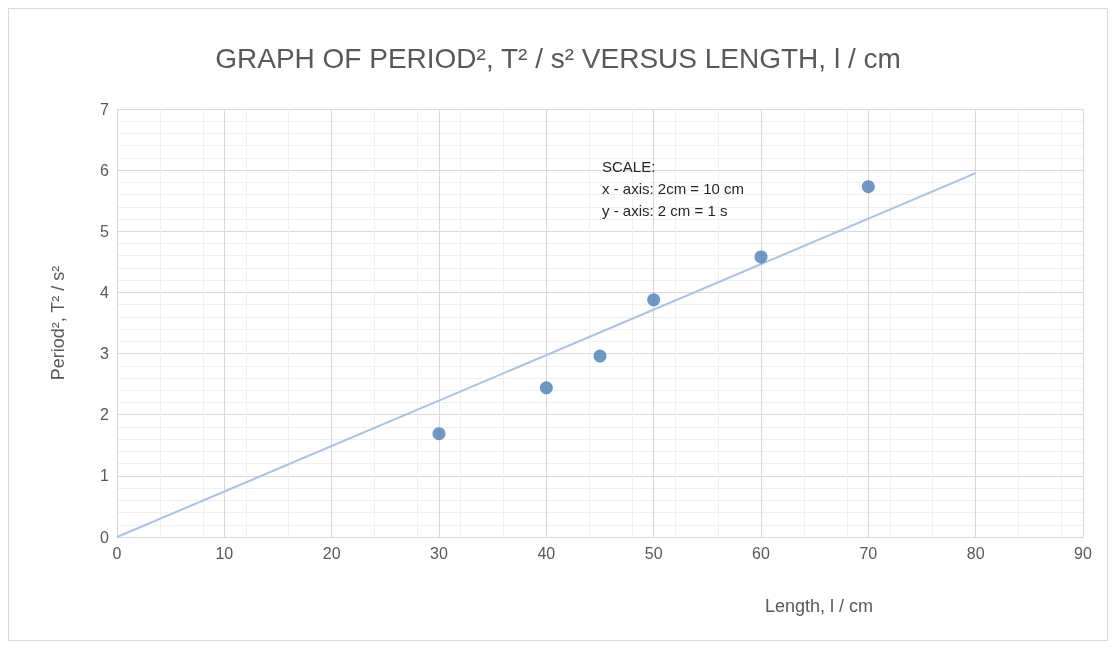 The height and width of the screenshot is (649, 1116). I want to click on y-tick-label: 5, so click(105, 231).